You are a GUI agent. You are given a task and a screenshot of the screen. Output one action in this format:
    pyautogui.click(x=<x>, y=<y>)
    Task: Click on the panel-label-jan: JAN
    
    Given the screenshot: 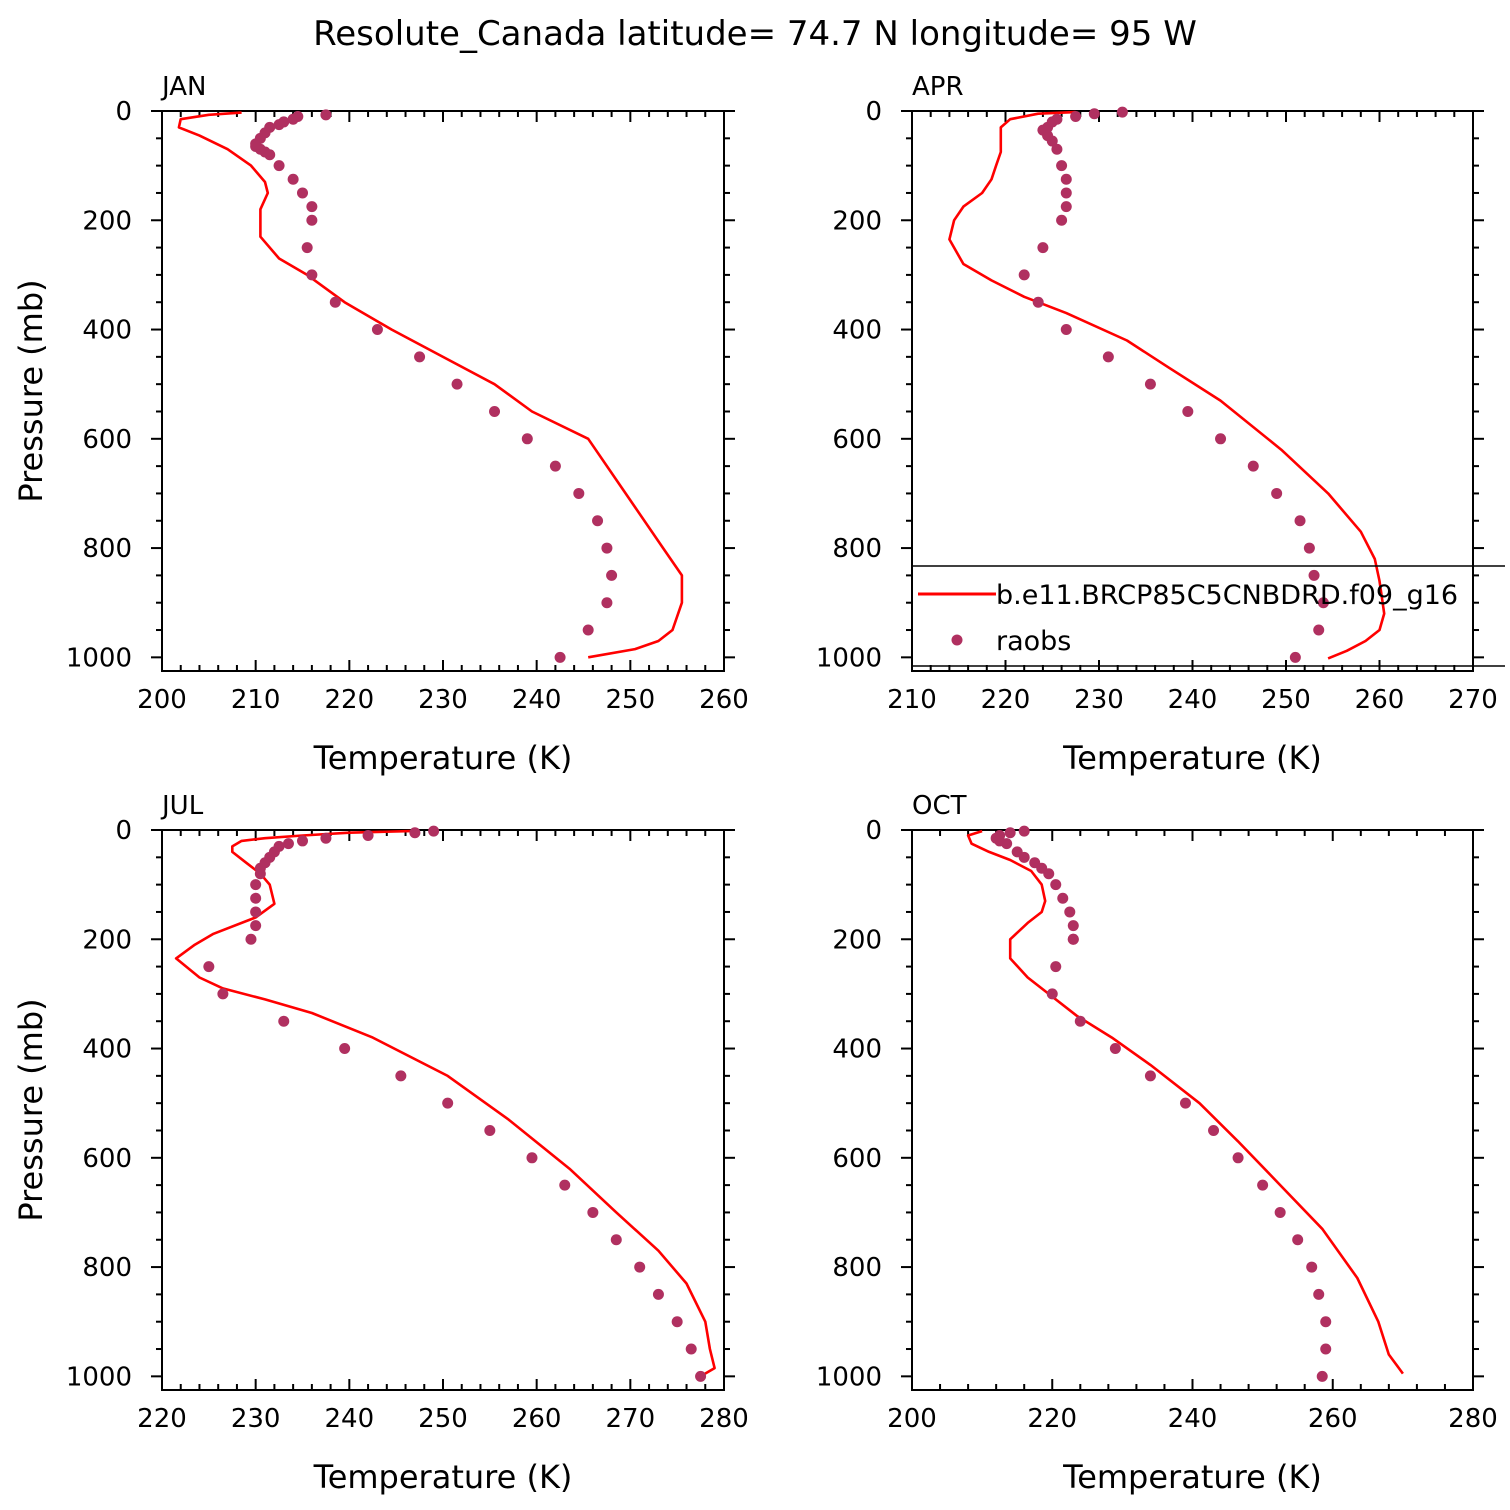 What is the action you would take?
    pyautogui.click(x=183, y=87)
    